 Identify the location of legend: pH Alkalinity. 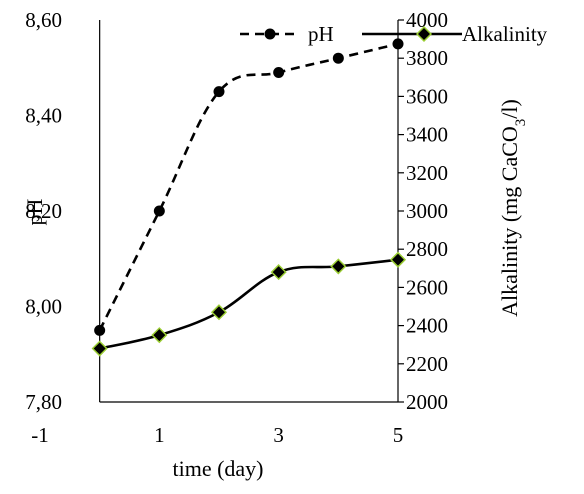
(394, 34).